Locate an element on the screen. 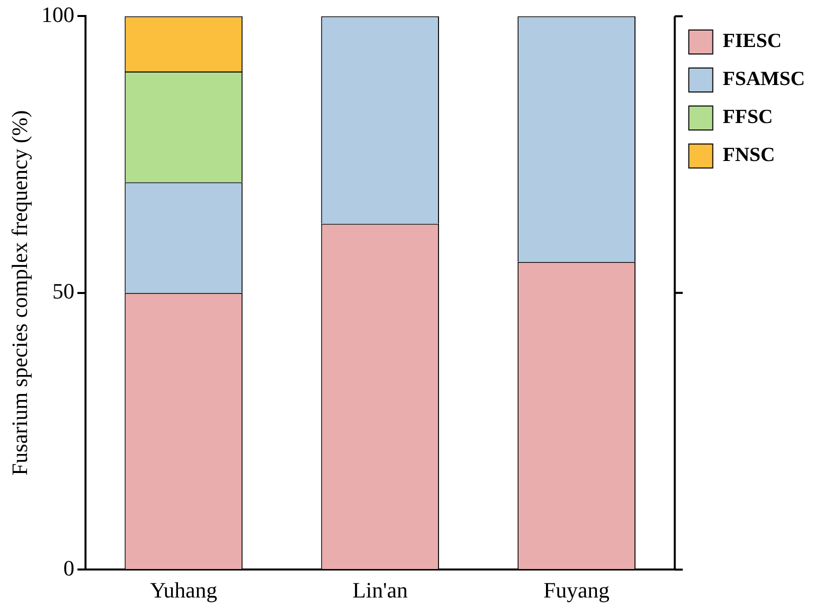 This screenshot has width=825, height=612. y-tick-label: 100 is located at coordinates (57, 14).